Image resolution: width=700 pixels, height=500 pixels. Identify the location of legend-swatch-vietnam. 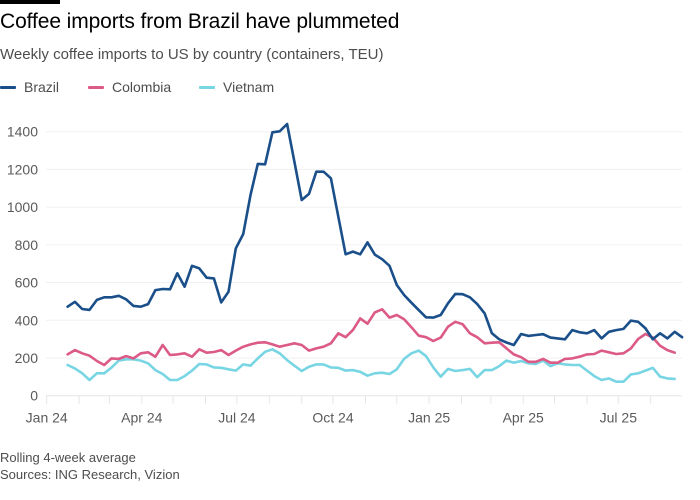
(207, 87).